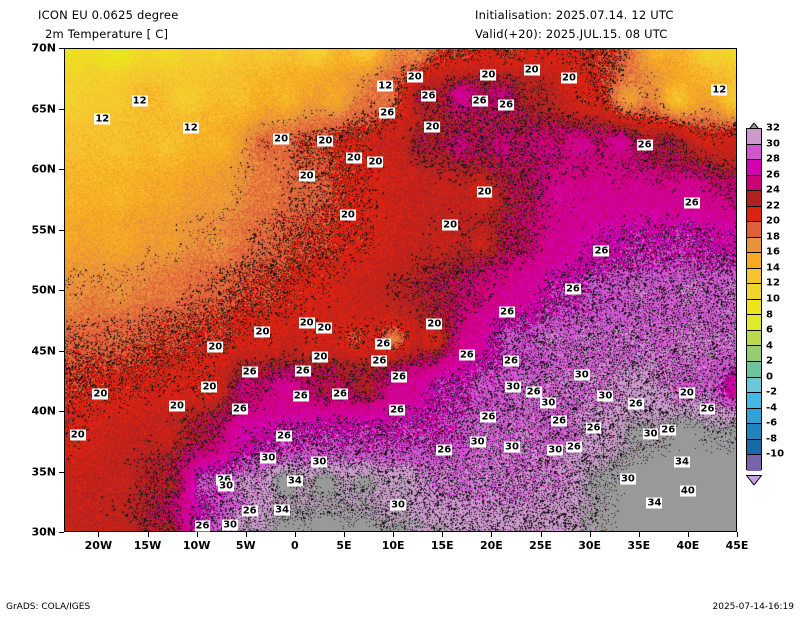 Image resolution: width=800 pixels, height=618 pixels. I want to click on y-tick-label: 55N, so click(43, 229).